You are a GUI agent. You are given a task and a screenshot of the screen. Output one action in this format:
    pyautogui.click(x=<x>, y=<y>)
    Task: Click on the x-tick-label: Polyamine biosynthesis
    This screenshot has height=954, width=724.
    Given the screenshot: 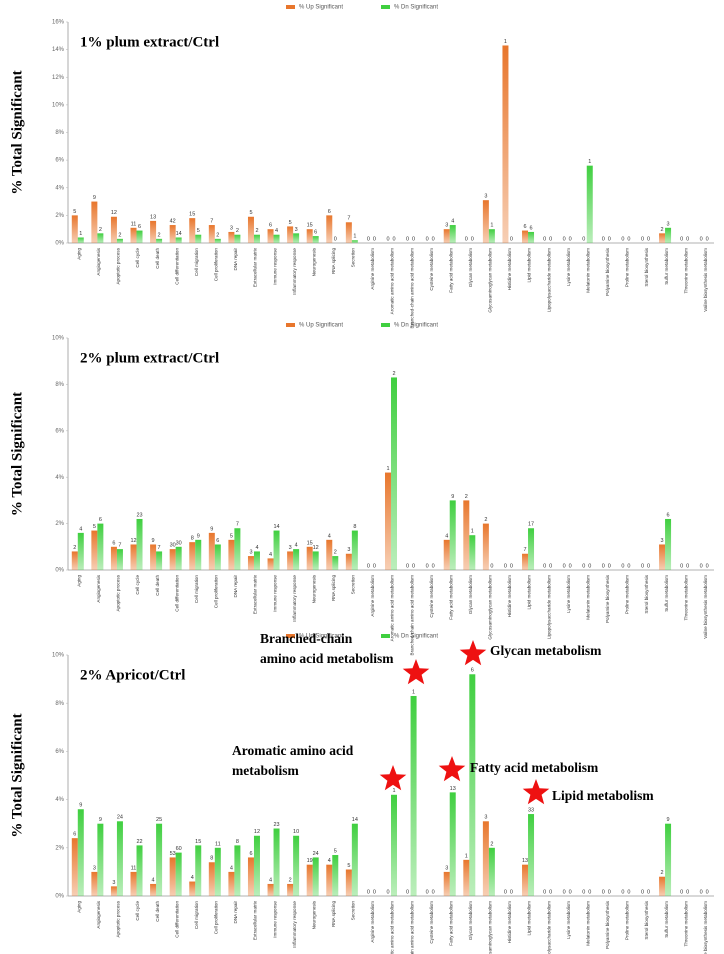 What is the action you would take?
    pyautogui.click(x=607, y=271)
    